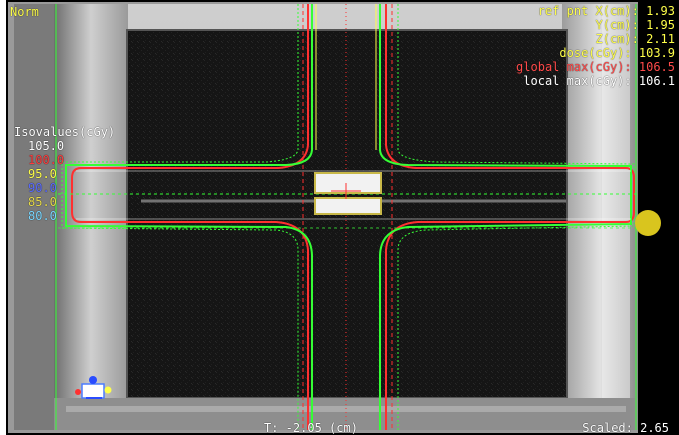 The image size is (679, 435). I want to click on dose-row: dose(cGy): 103.9, so click(595, 53).